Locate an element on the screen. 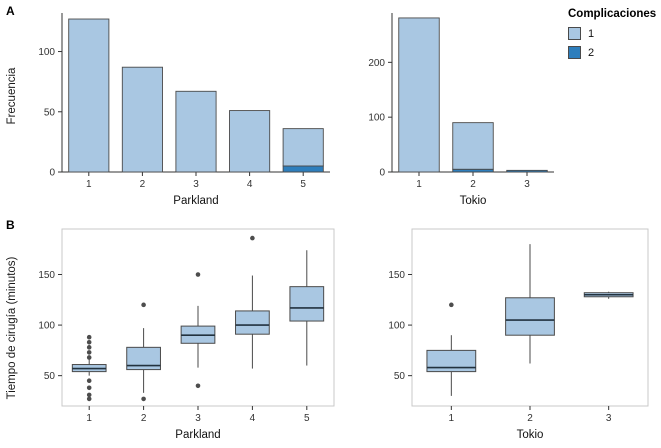  y-tick-label: 200 is located at coordinates (376, 63).